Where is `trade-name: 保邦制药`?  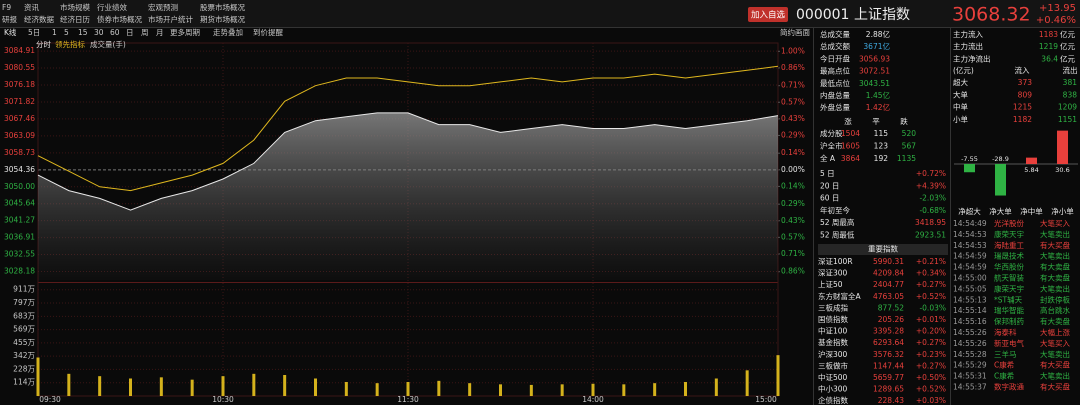
trade-name: 保邦制药 is located at coordinates (1009, 321).